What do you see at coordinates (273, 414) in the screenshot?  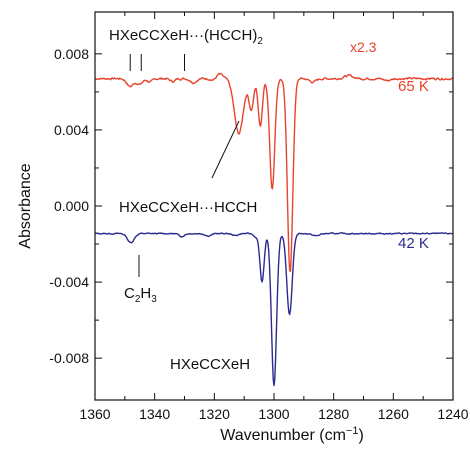 I see `x-tick-label: 1300` at bounding box center [273, 414].